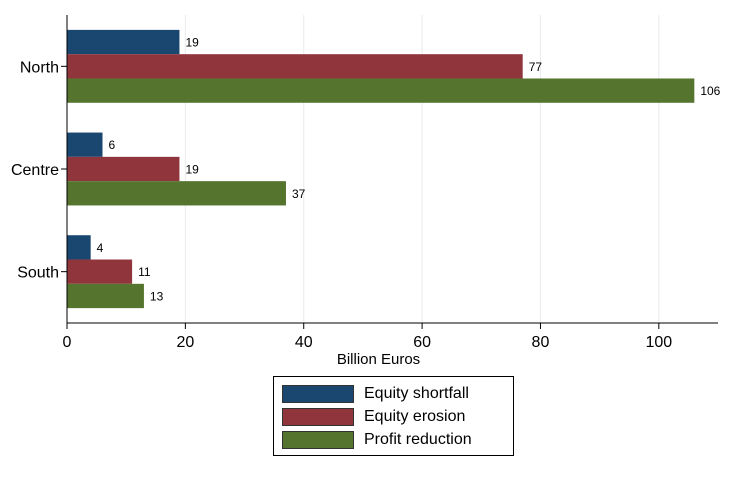 The height and width of the screenshot is (477, 737). What do you see at coordinates (422, 342) in the screenshot?
I see `x-tick-label: 60` at bounding box center [422, 342].